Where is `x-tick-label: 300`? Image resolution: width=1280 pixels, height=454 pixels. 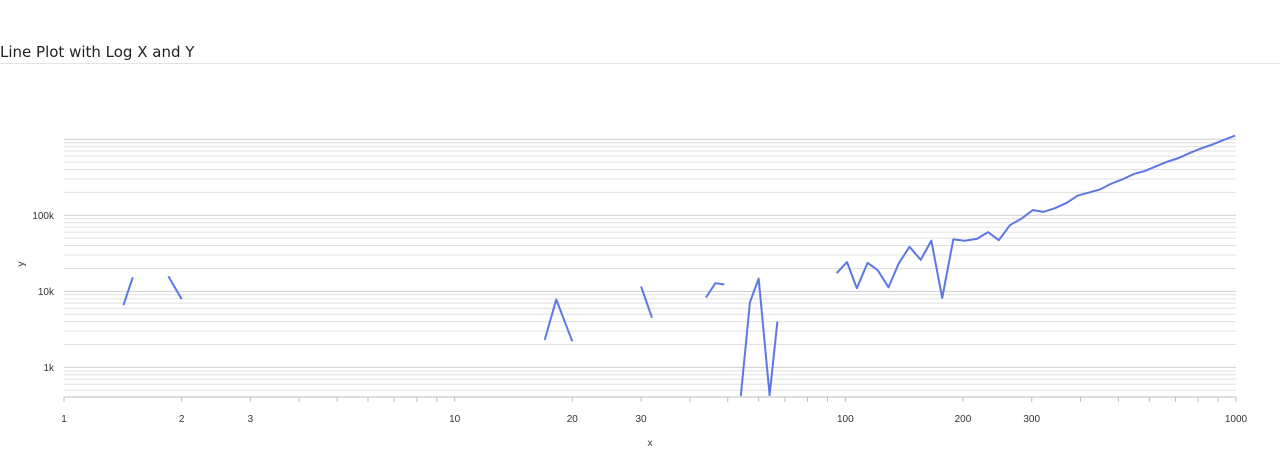
x-tick-label: 300 is located at coordinates (1031, 419).